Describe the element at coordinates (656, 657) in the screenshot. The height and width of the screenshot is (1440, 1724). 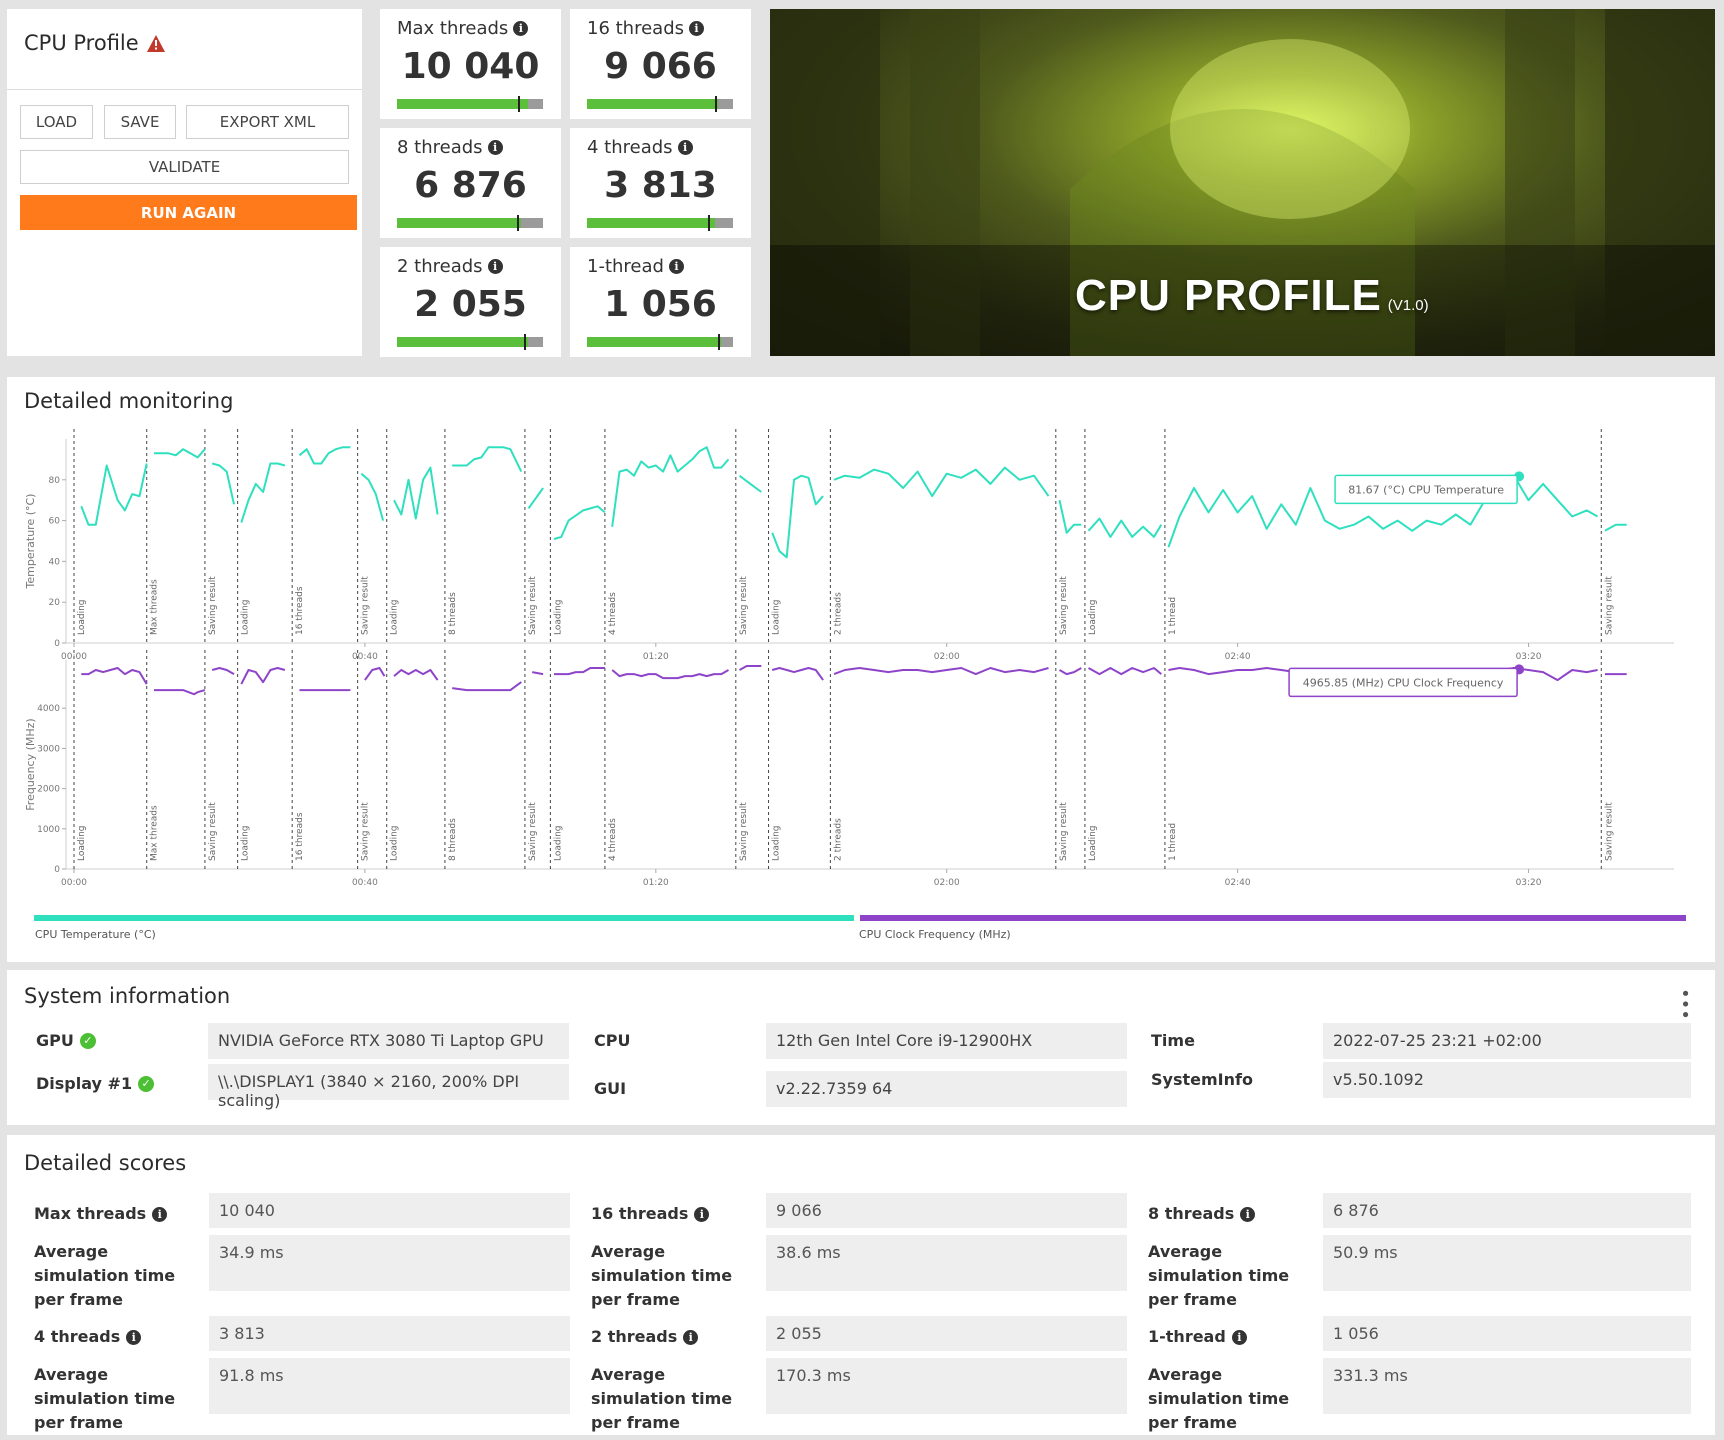
I see `x-tick-label: 01:20` at that location.